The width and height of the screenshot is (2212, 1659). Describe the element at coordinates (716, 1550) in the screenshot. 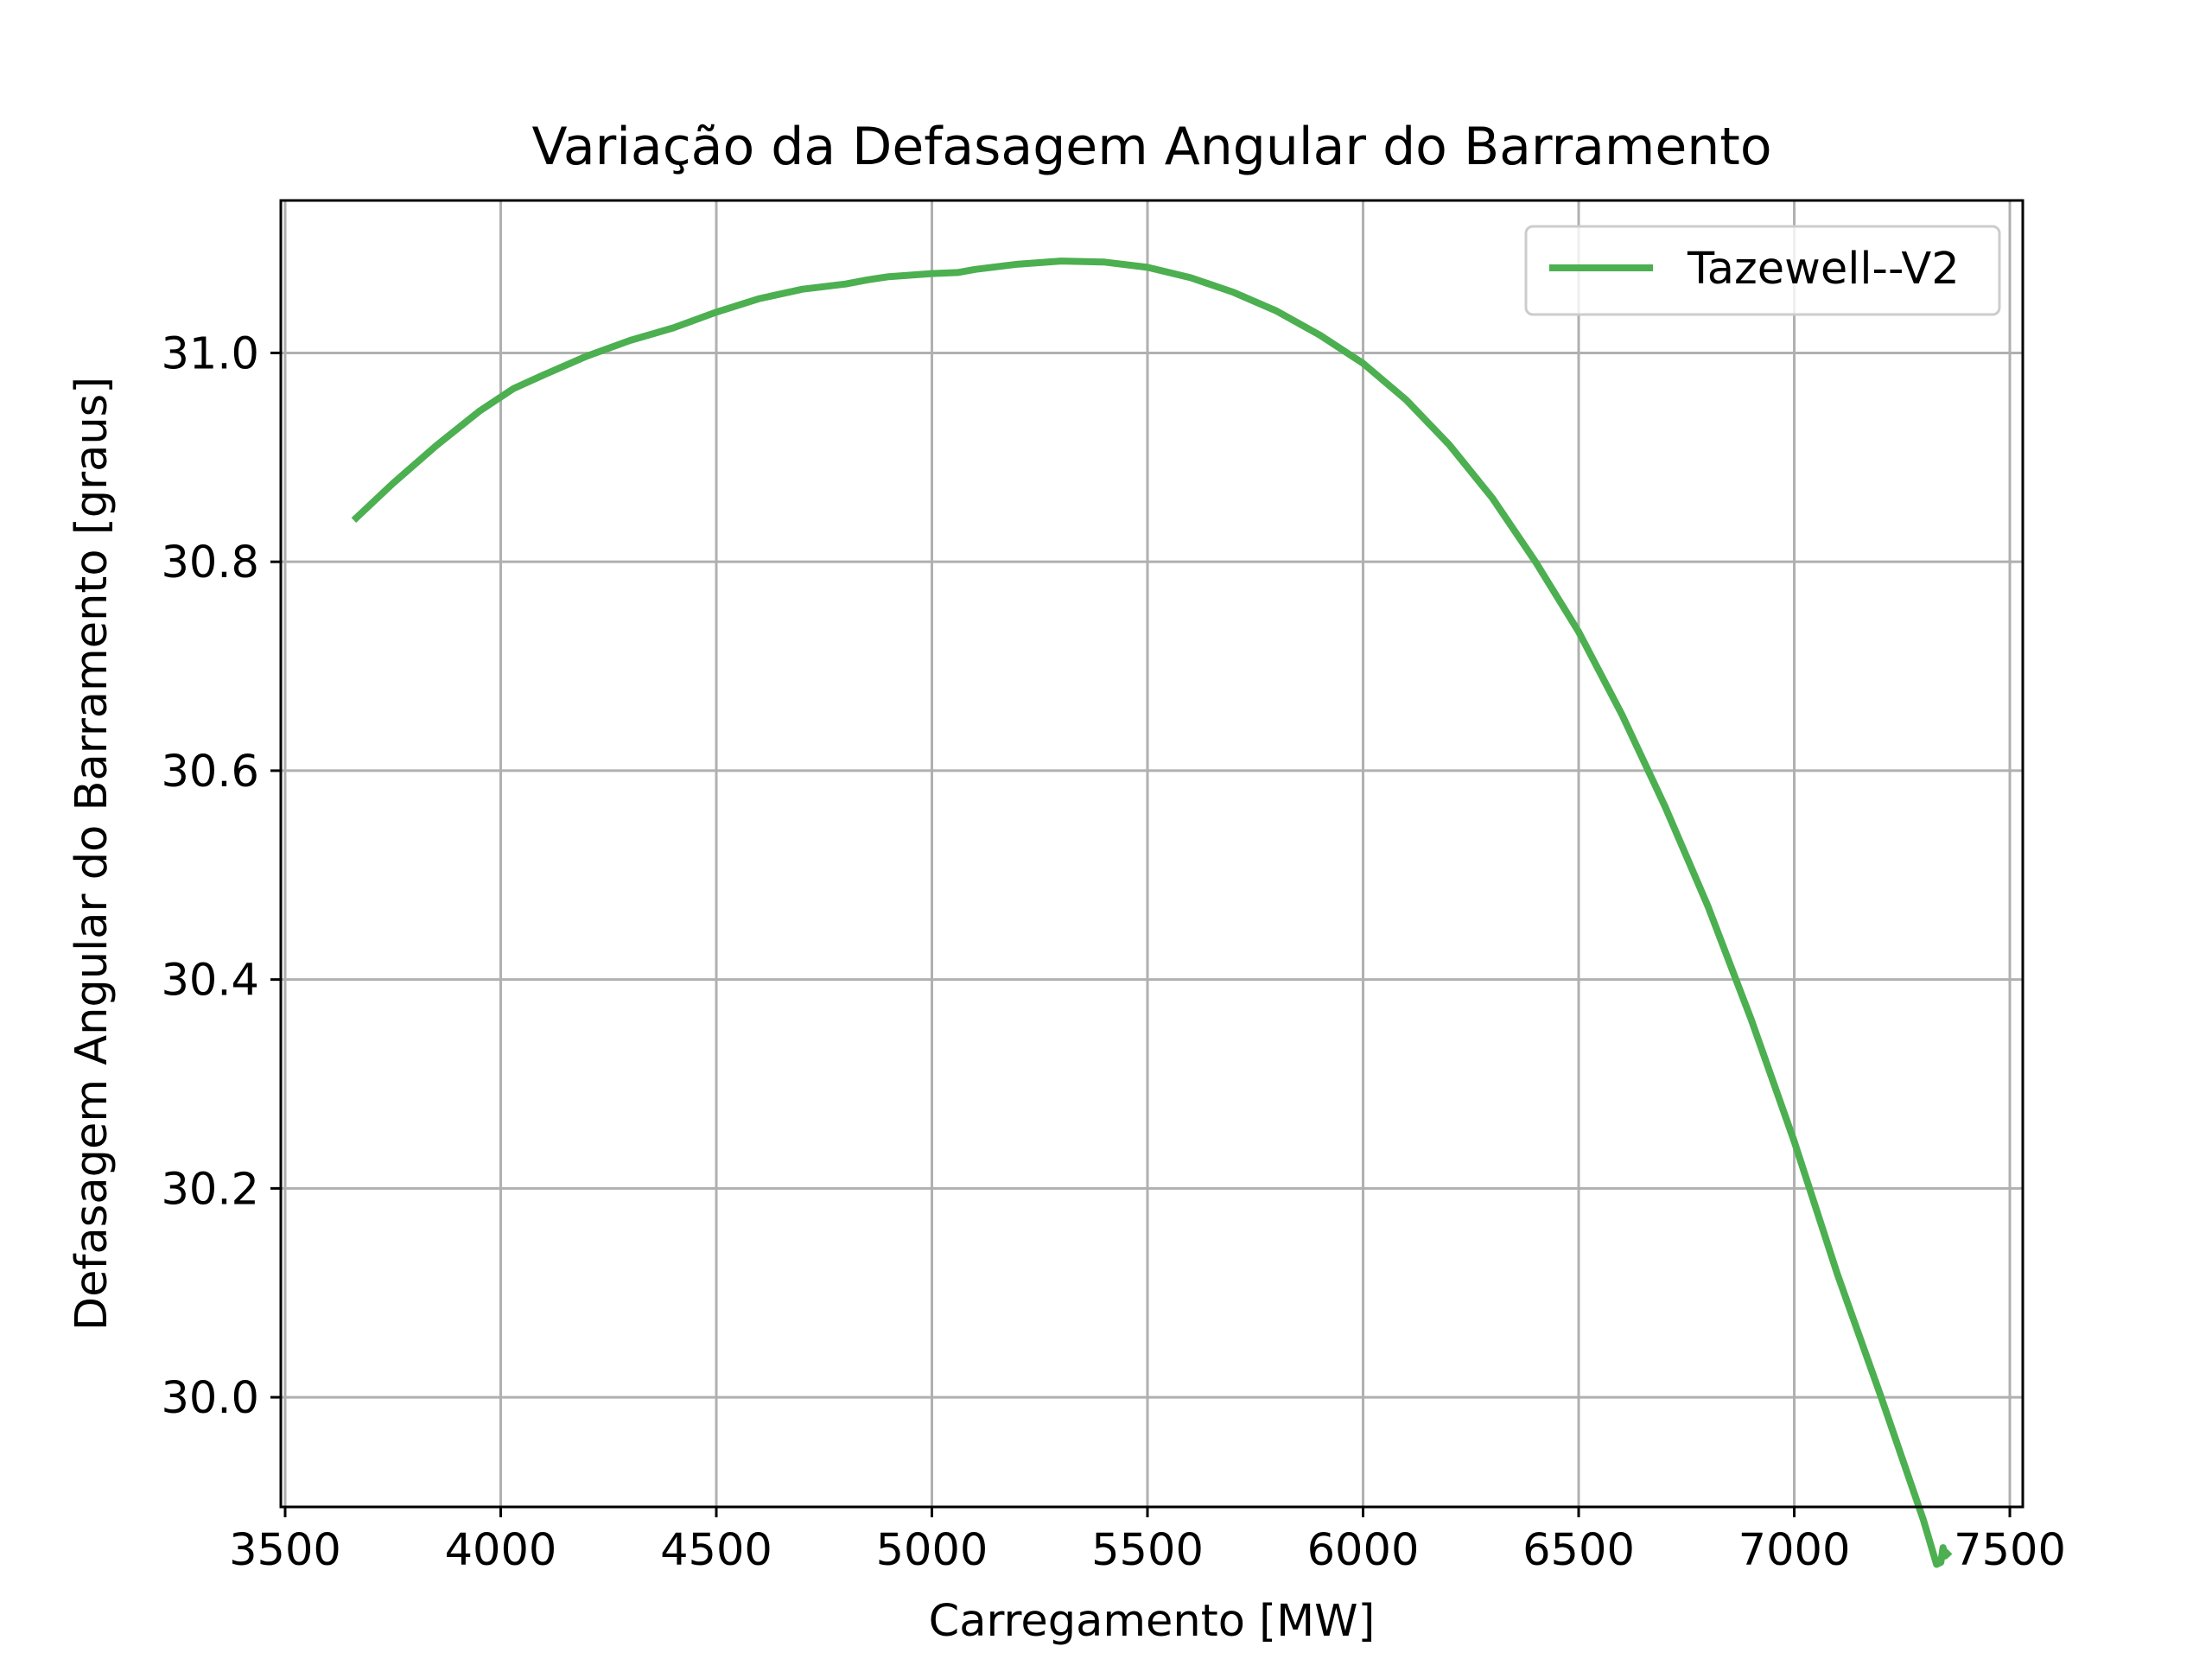

I see `x-tick-label: 4500` at that location.